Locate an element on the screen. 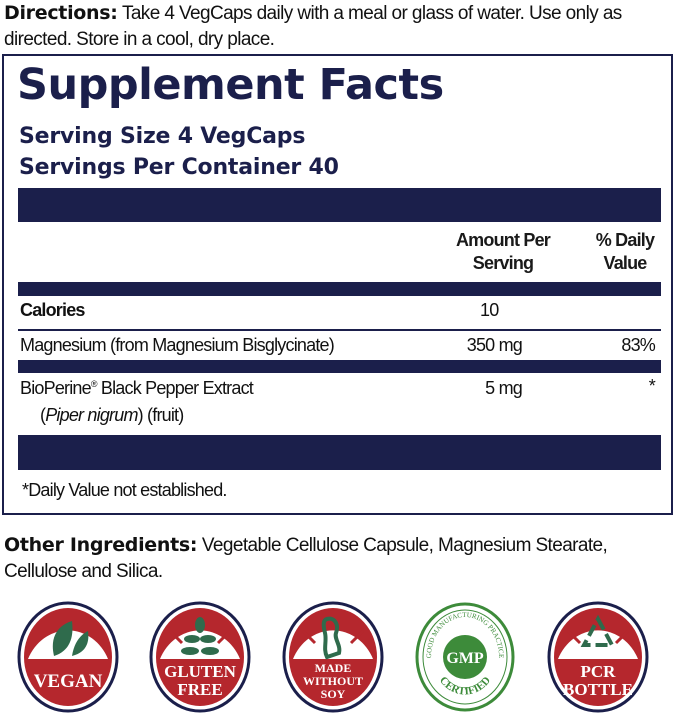 The width and height of the screenshot is (679, 713). other-ingredients-label: Other Ingredients: is located at coordinates (101, 545).